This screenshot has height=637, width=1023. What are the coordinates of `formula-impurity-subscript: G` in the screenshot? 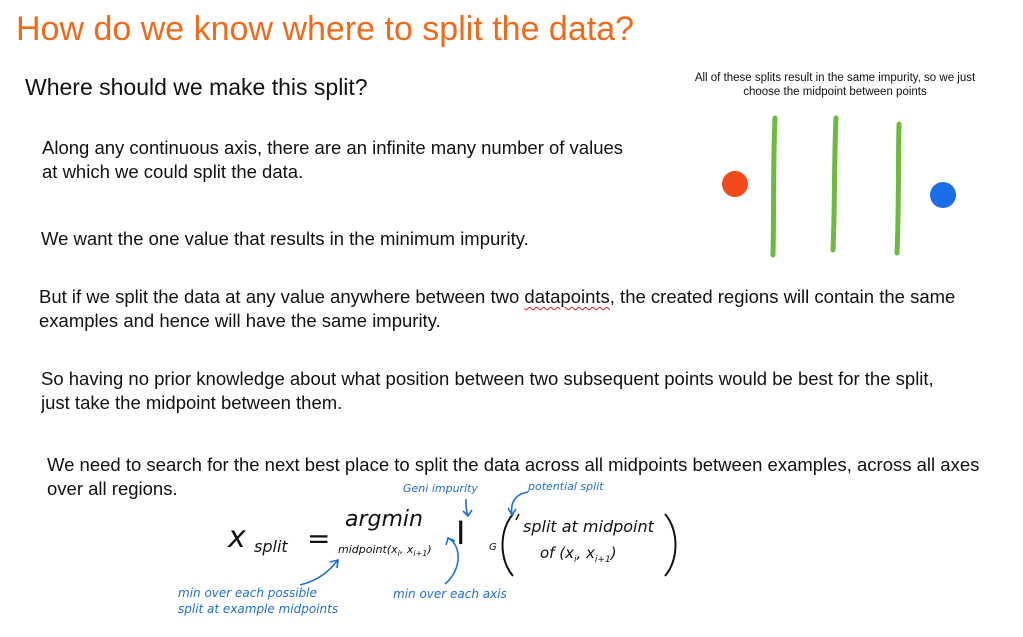 It's located at (493, 547).